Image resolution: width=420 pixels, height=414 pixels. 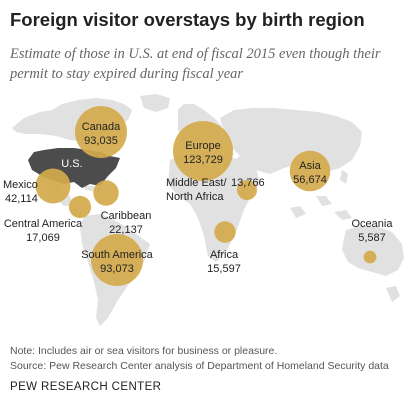 What do you see at coordinates (310, 166) in the screenshot?
I see `region-name: Asia` at bounding box center [310, 166].